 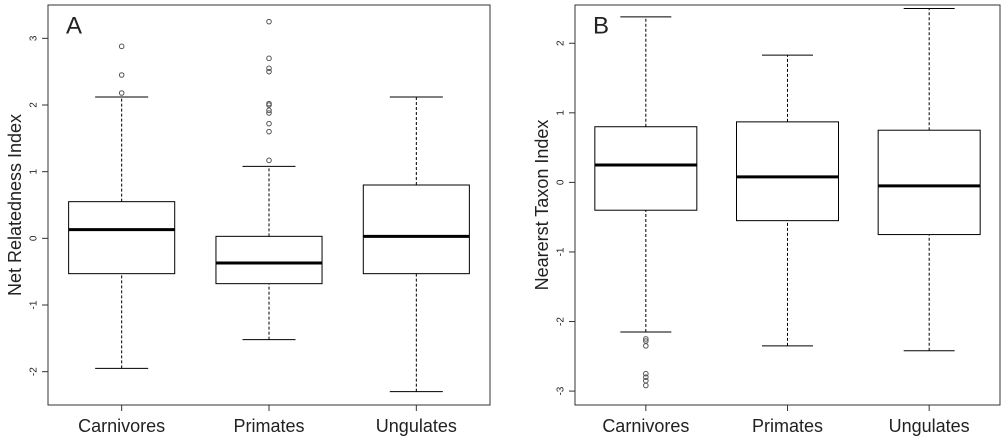 What do you see at coordinates (74, 25) in the screenshot?
I see `panel-label: A` at bounding box center [74, 25].